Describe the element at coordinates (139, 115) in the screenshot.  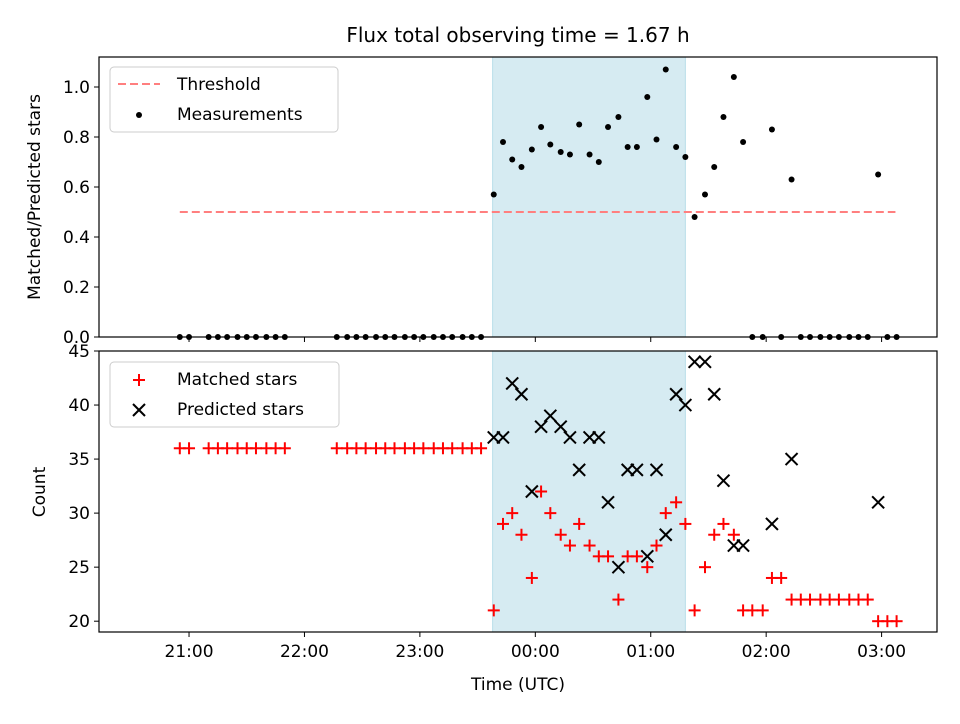
I see `measurements-legend-swatch` at that location.